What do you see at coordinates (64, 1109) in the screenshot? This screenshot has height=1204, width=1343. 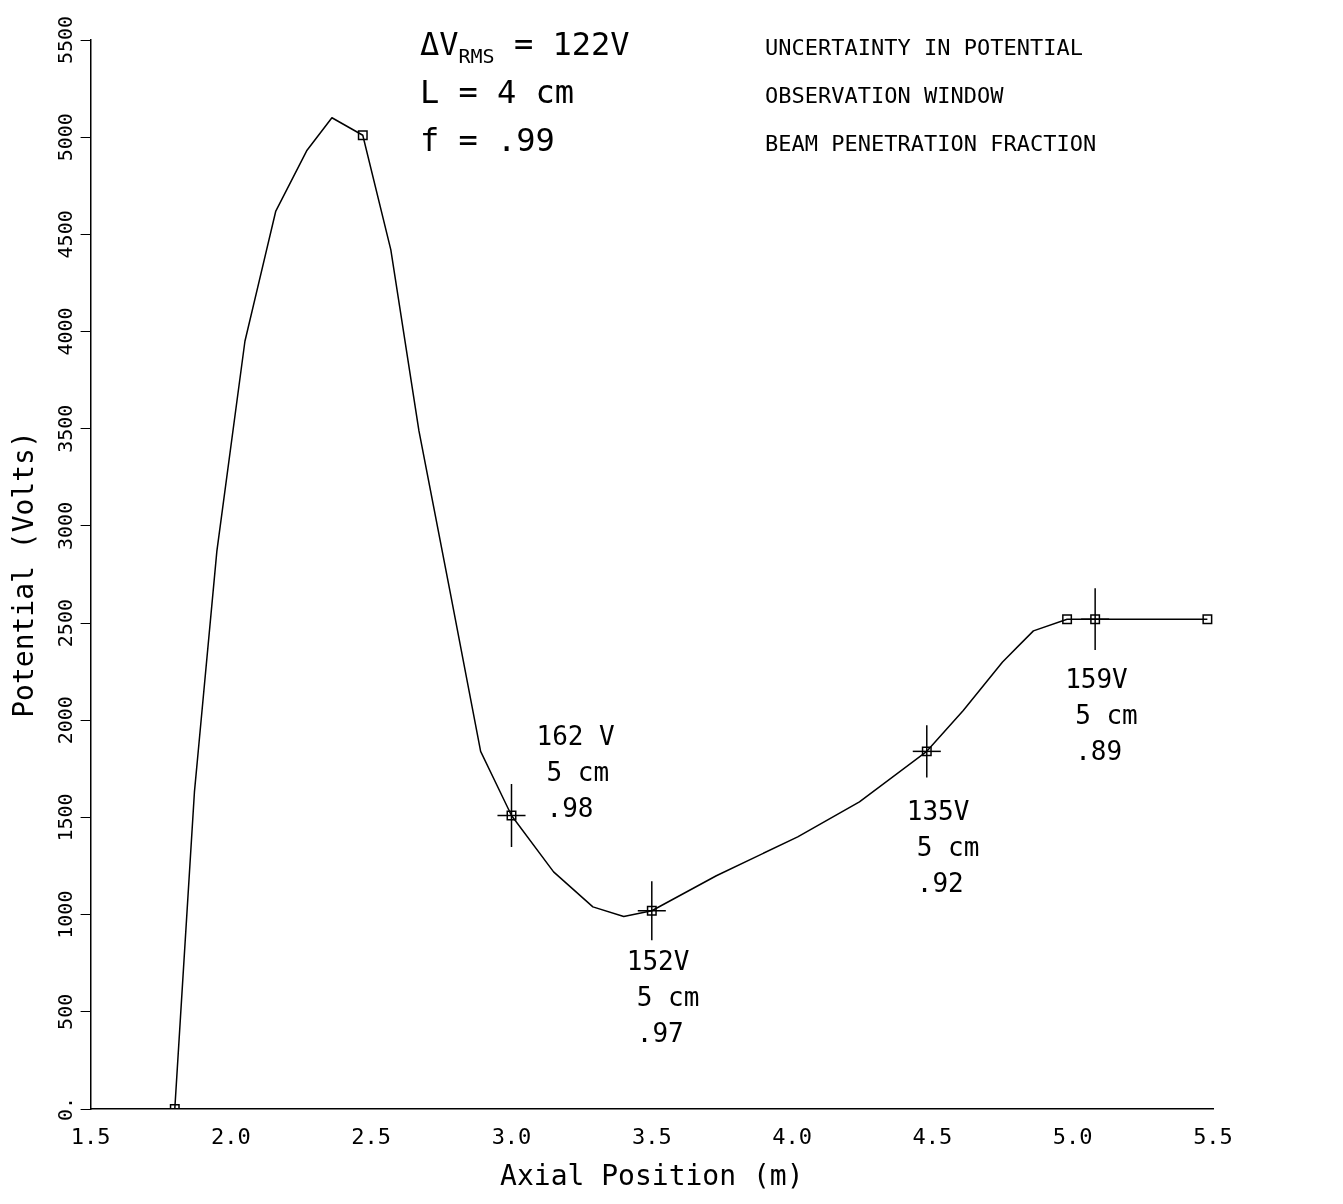 I see `y-tick-label: 0.` at bounding box center [64, 1109].